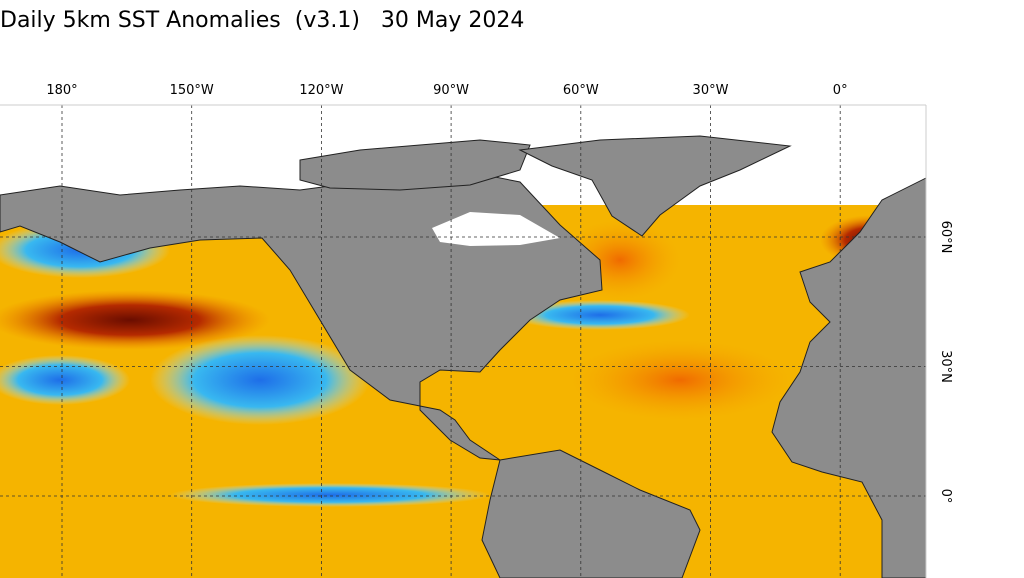 Image resolution: width=1024 pixels, height=578 pixels. What do you see at coordinates (496, 229) in the screenshot?
I see `sea-ice` at bounding box center [496, 229].